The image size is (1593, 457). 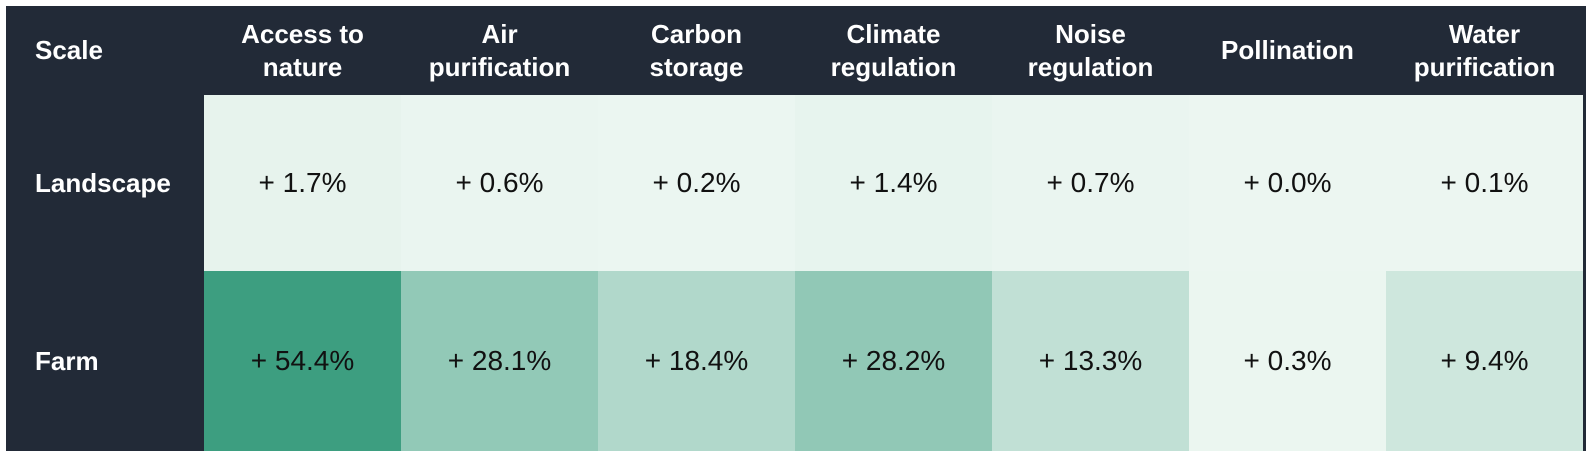 I want to click on heatmap-cell: + 1.4%, so click(x=893, y=183).